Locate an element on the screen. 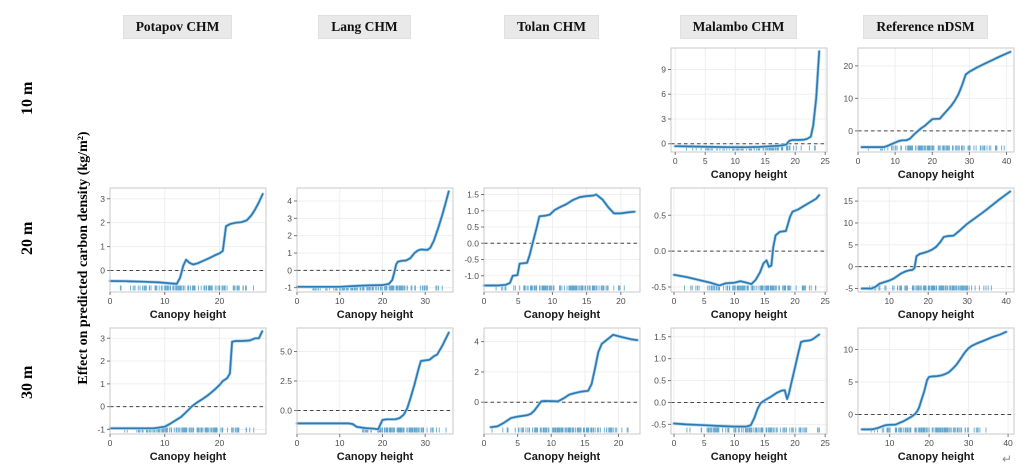  y-axis-ticks: -5 0 5 10 15 is located at coordinates (851, 245).